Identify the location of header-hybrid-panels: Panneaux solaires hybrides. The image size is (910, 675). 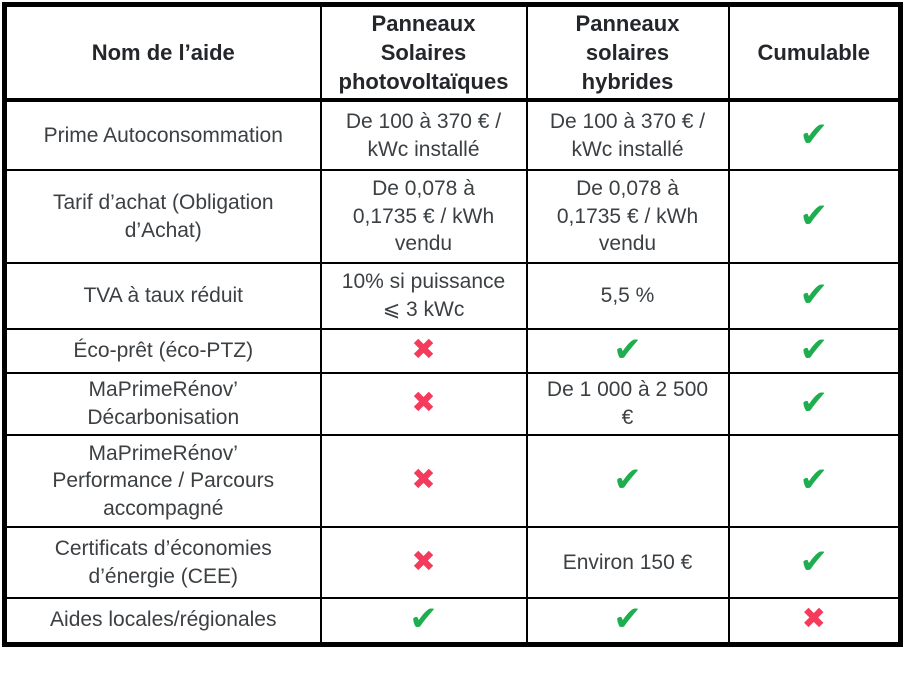
(627, 53).